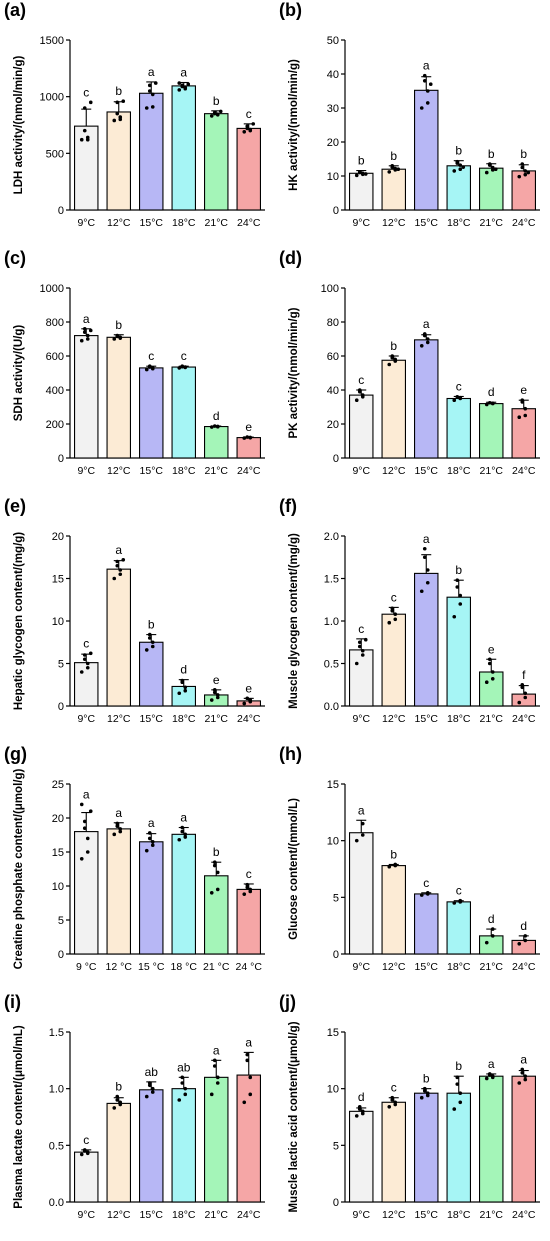  Describe the element at coordinates (19, 125) in the screenshot. I see `y-axis-title: LDH activity/(nmol/min/g)` at that location.